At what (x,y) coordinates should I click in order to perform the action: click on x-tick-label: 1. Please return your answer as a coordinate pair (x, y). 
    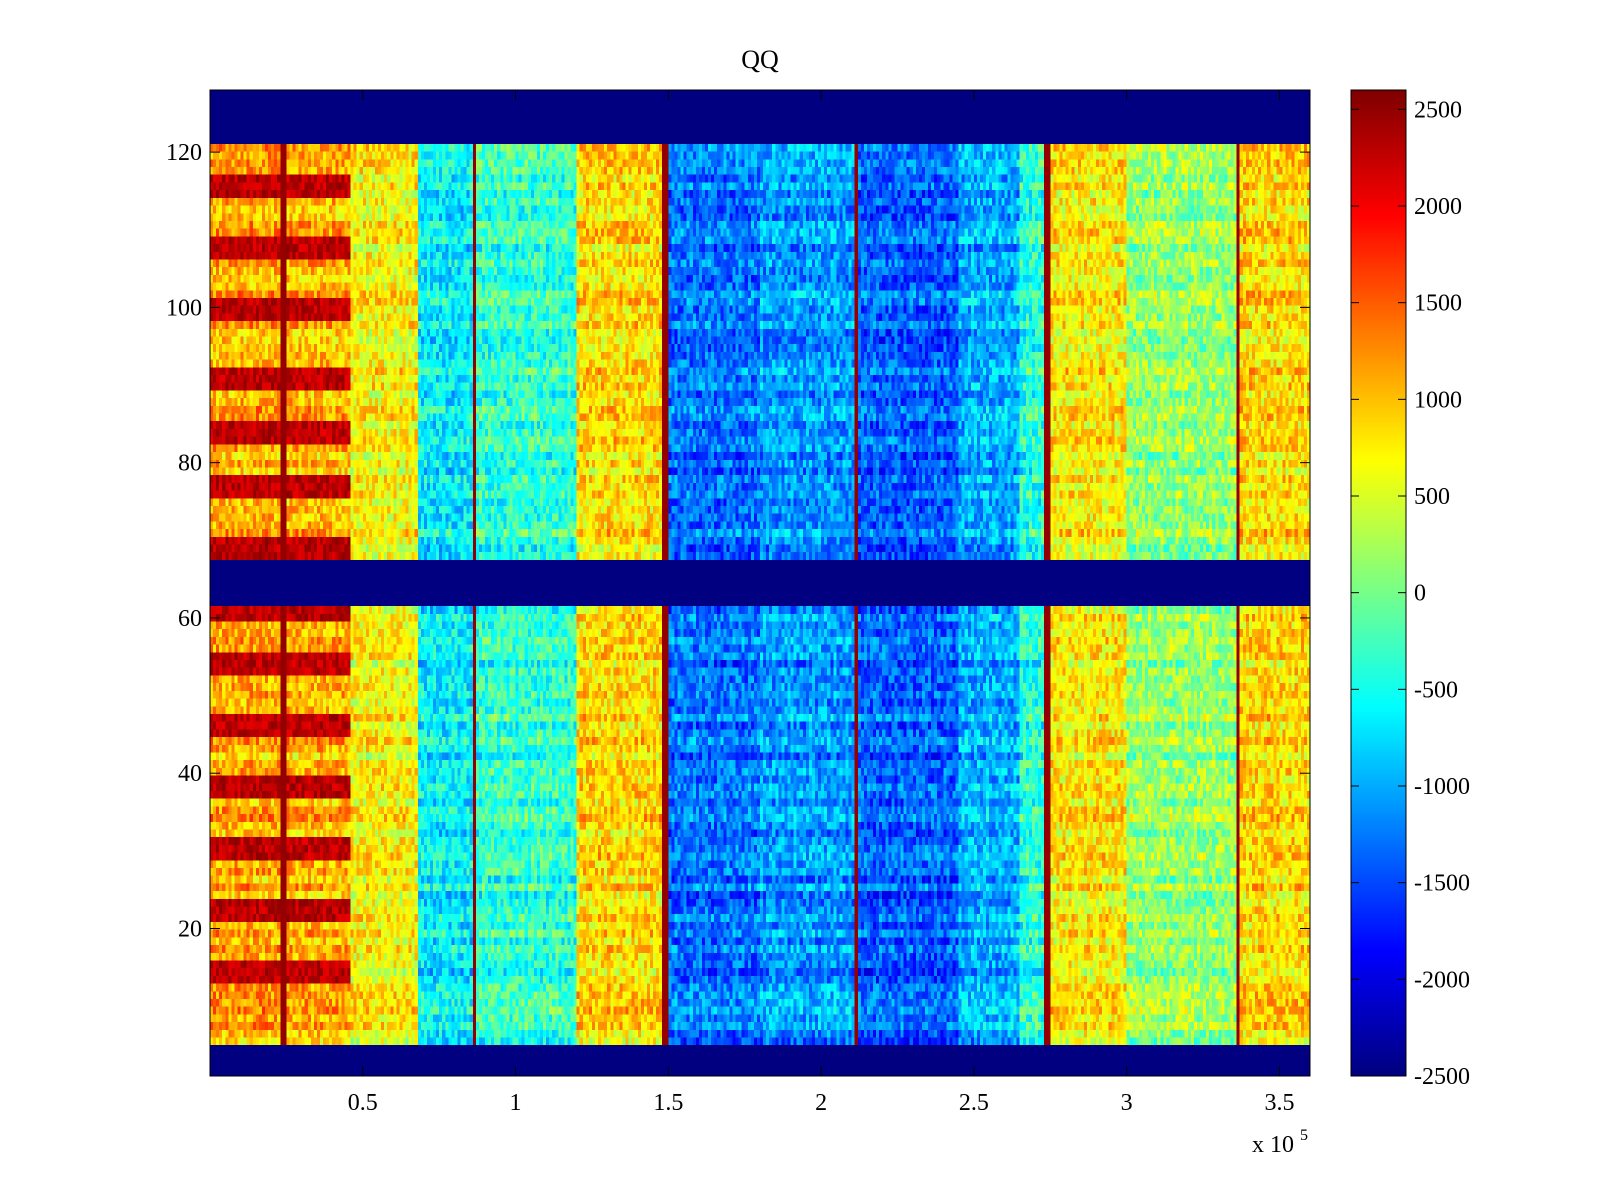
    Looking at the image, I should click on (516, 1103).